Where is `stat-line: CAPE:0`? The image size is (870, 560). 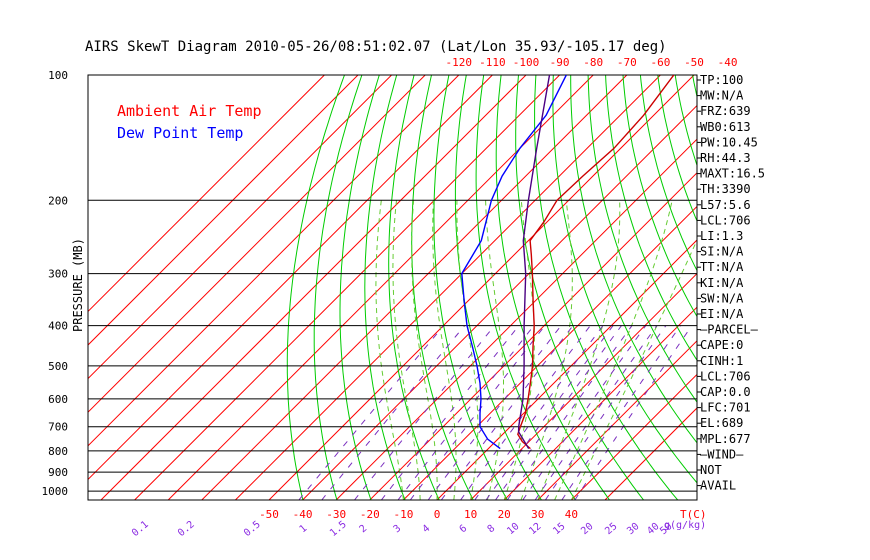
stat-line: CAPE:0 is located at coordinates (721, 345).